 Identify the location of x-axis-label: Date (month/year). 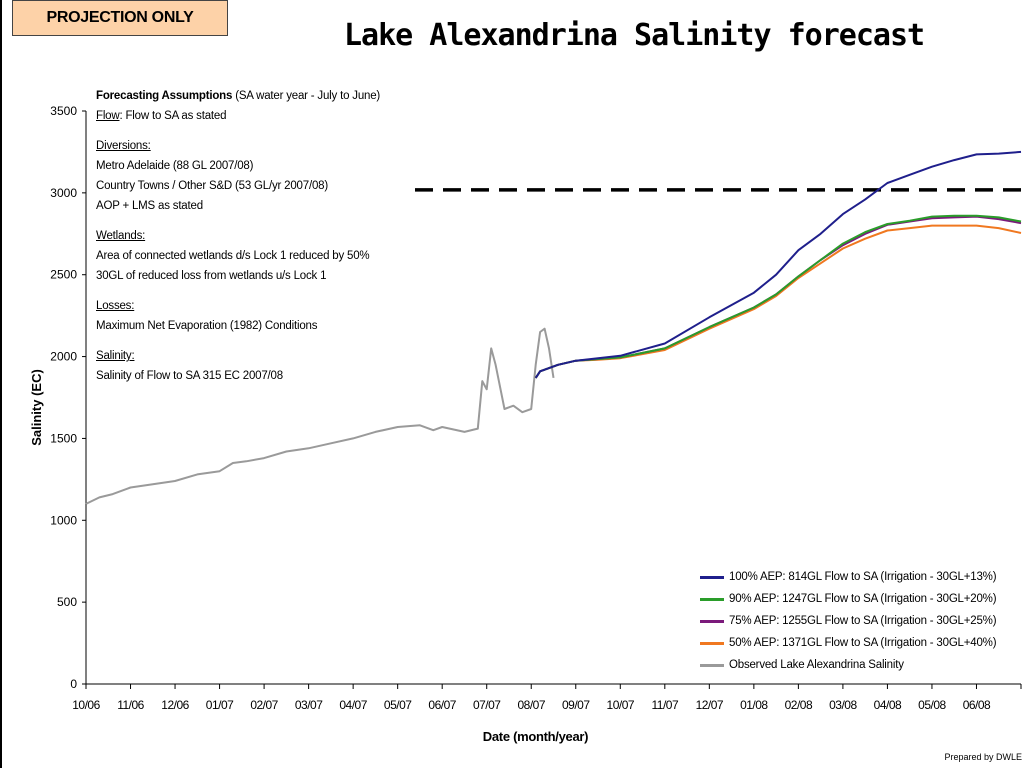
(535, 736).